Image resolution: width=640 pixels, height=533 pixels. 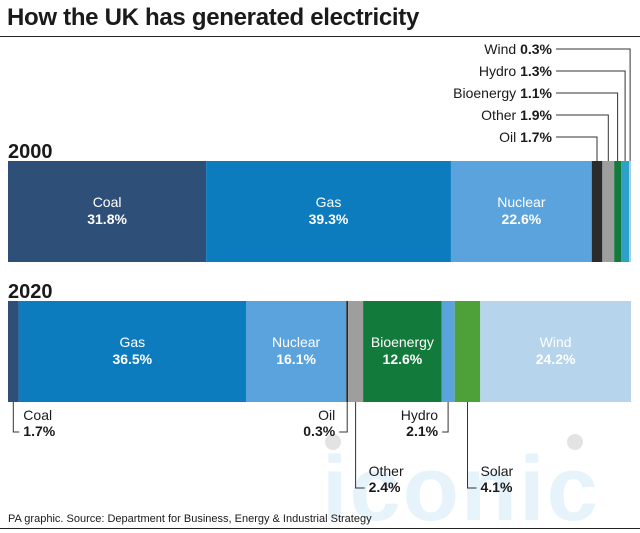 What do you see at coordinates (402, 342) in the screenshot?
I see `segment-name-2020-bioenergy: Bioenergy` at bounding box center [402, 342].